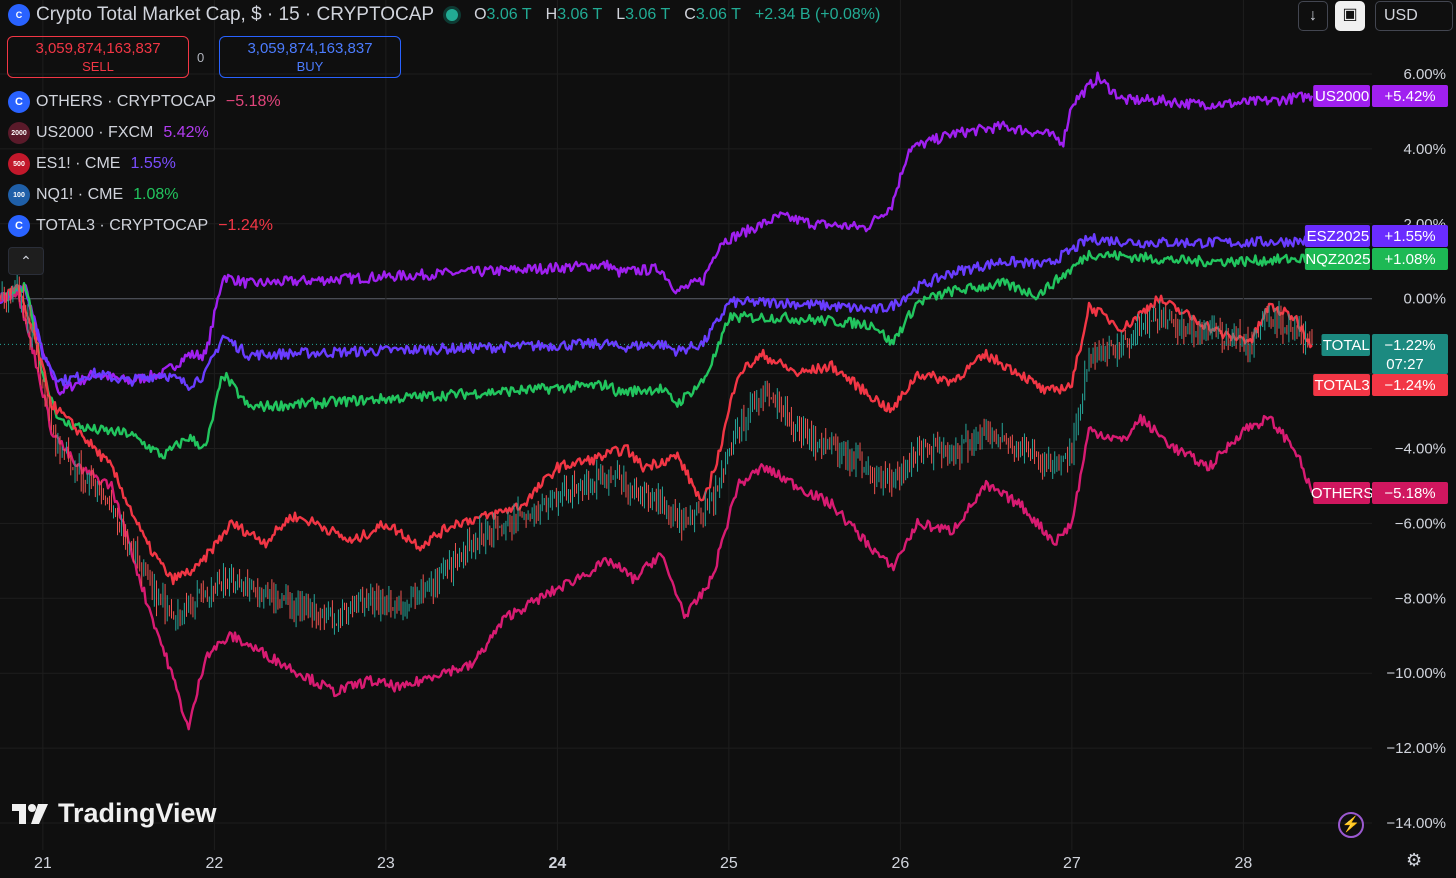  I want to click on x-tick-label: 27, so click(1072, 863).